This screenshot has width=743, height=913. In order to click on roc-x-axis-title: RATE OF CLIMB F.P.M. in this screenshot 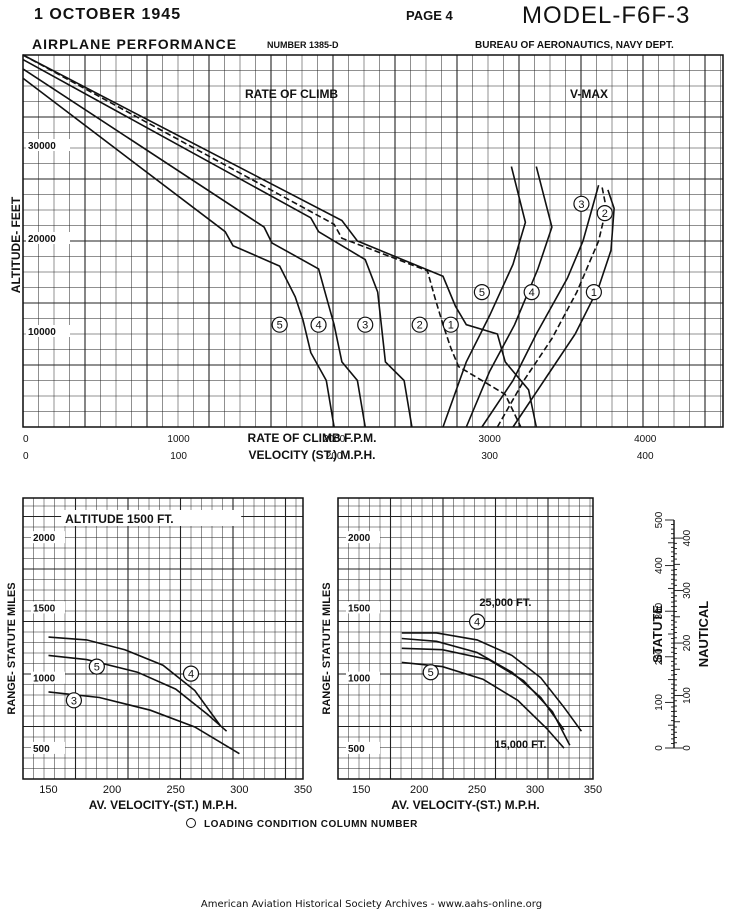, I will do `click(312, 438)`.